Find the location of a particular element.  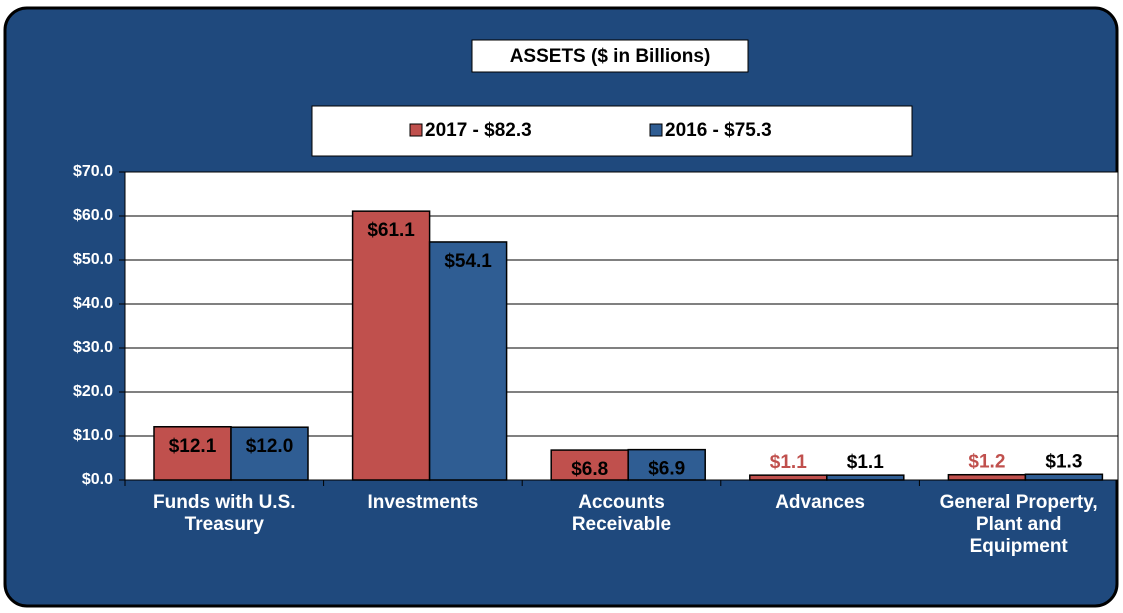

y-tick-label: $20.0 is located at coordinates (93, 391).